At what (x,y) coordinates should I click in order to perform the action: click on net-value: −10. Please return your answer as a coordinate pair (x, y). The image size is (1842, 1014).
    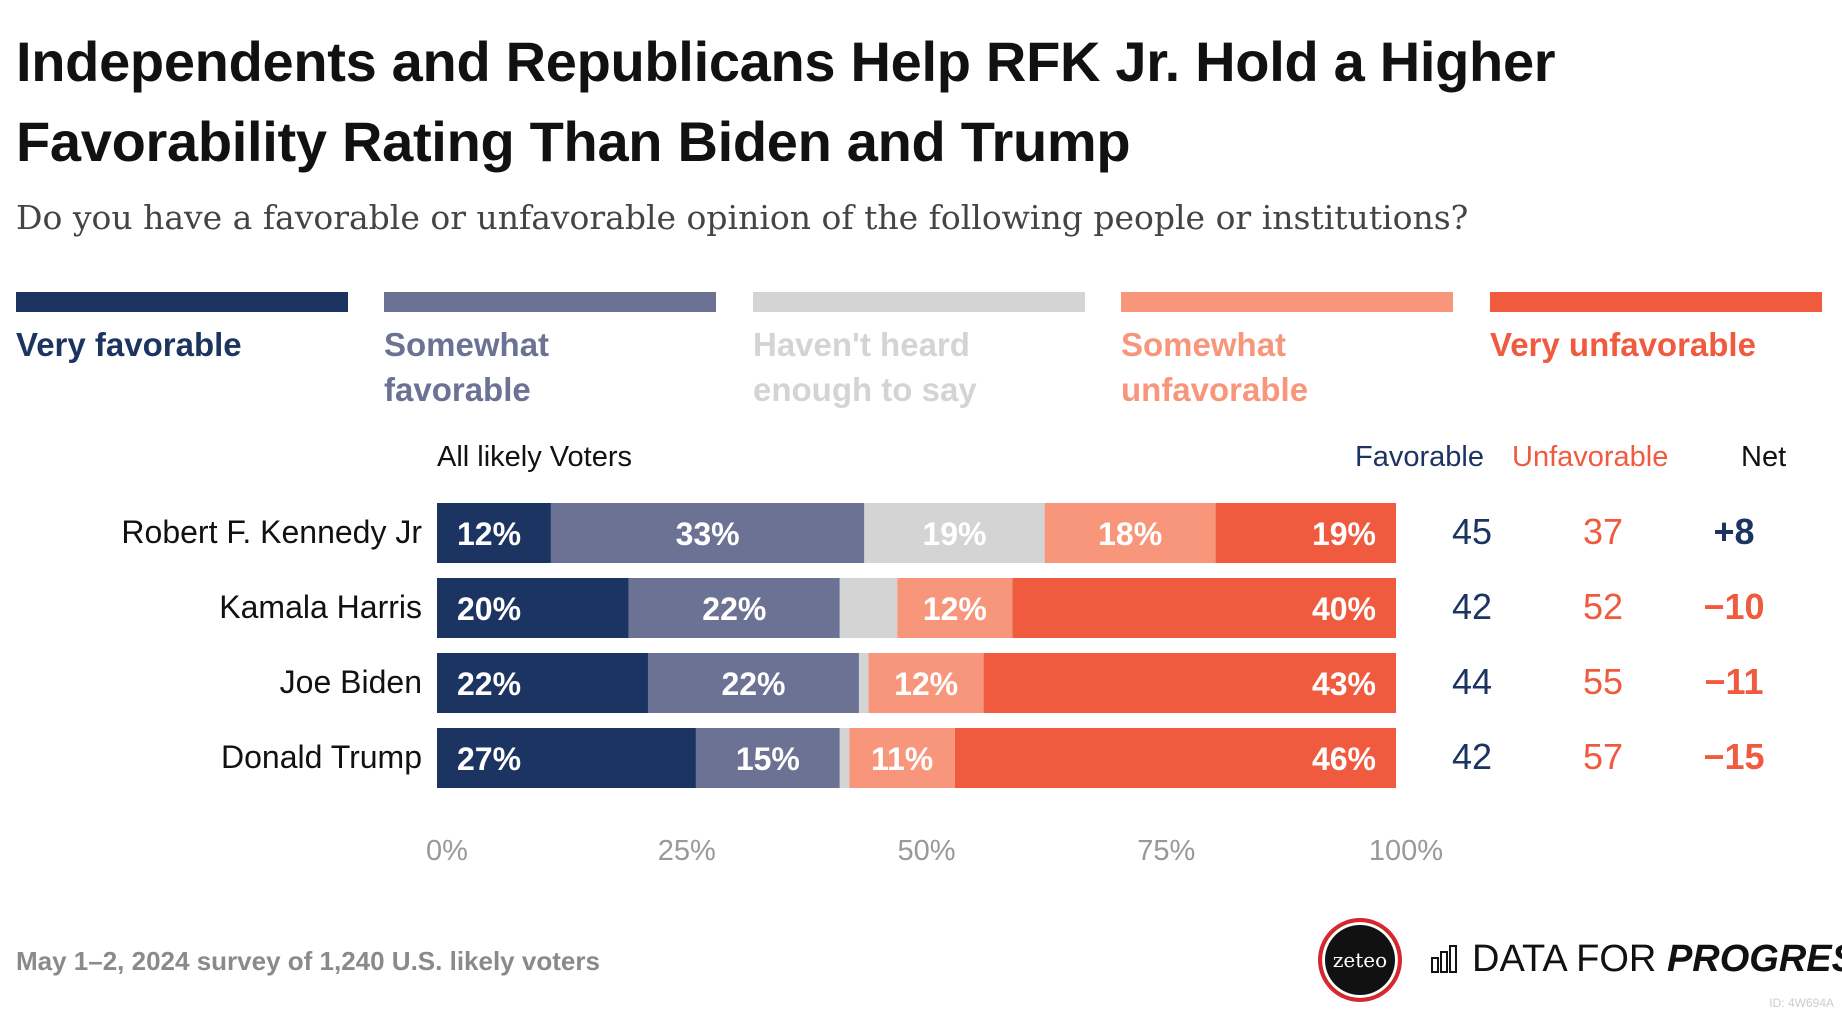
    Looking at the image, I should click on (1734, 606).